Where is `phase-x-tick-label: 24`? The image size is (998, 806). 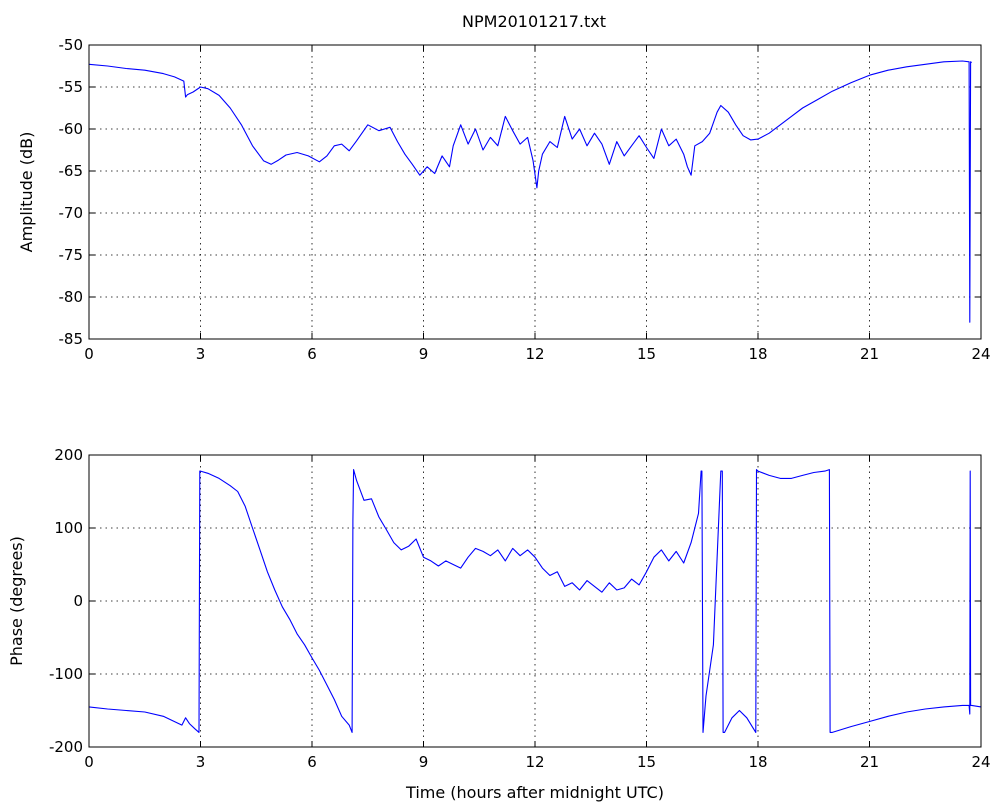 phase-x-tick-label: 24 is located at coordinates (980, 762).